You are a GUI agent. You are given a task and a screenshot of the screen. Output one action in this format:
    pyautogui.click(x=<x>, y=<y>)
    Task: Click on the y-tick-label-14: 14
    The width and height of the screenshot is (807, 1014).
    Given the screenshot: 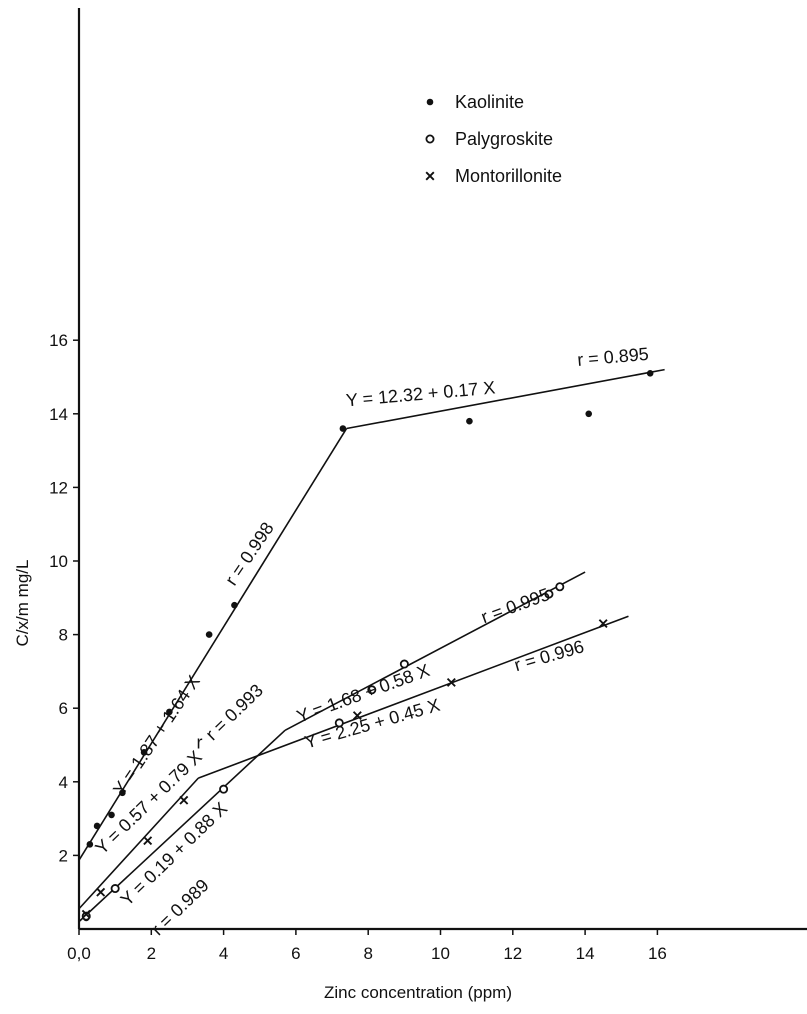 What is the action you would take?
    pyautogui.click(x=58, y=414)
    